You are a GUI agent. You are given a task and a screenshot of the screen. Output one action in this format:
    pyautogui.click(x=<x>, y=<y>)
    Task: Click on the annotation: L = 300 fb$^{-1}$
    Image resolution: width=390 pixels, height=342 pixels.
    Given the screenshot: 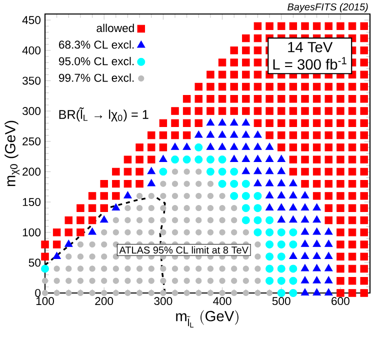 What is the action you would take?
    pyautogui.click(x=309, y=63)
    